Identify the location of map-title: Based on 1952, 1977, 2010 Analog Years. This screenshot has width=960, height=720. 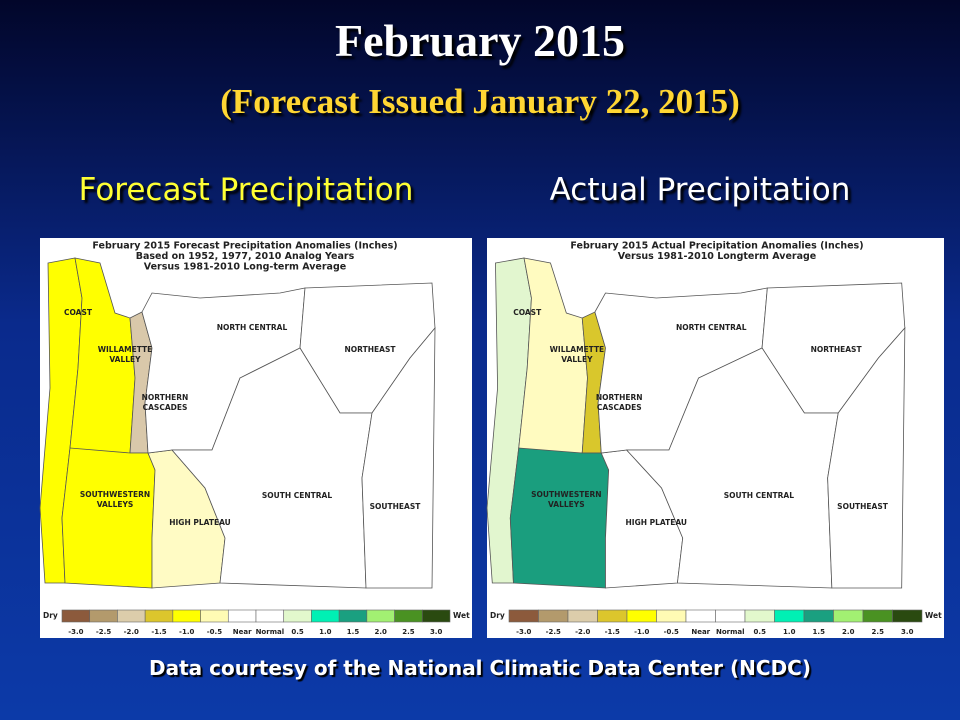
(245, 256).